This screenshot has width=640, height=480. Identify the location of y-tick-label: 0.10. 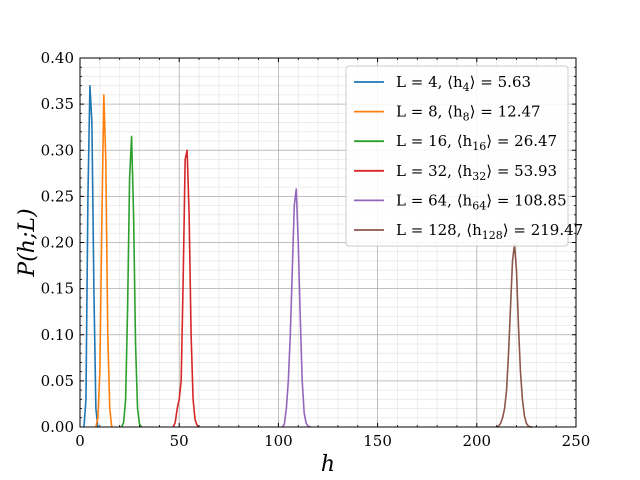
(57, 335).